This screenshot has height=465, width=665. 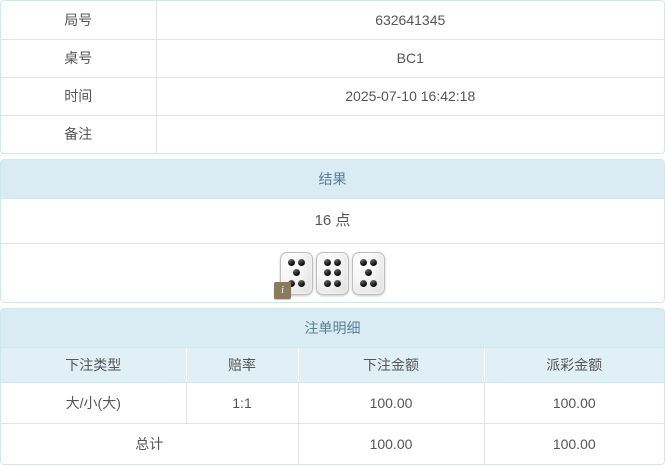 What do you see at coordinates (242, 365) in the screenshot?
I see `column-header-odds: 赔率` at bounding box center [242, 365].